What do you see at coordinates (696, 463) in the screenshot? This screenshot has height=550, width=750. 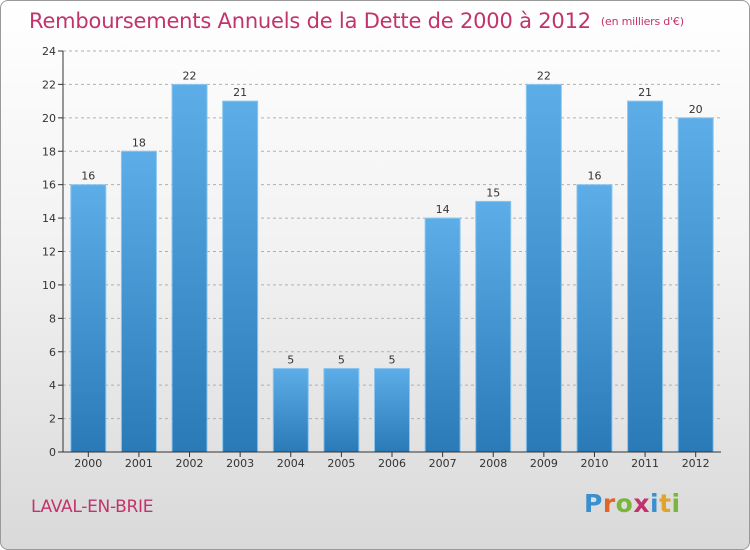 I see `x-tick-label: 2012` at bounding box center [696, 463].